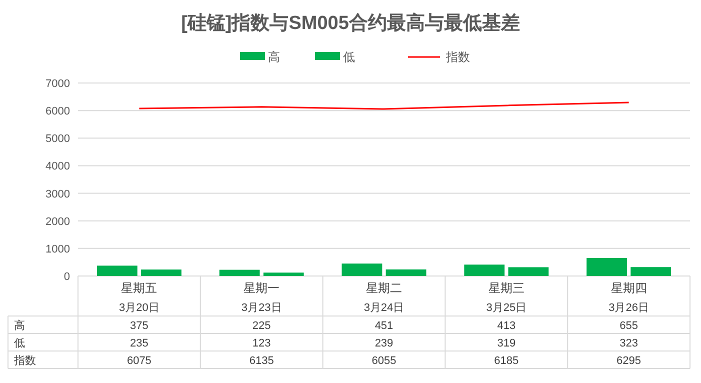  I want to click on y-tick-label: 6000, so click(58, 112).